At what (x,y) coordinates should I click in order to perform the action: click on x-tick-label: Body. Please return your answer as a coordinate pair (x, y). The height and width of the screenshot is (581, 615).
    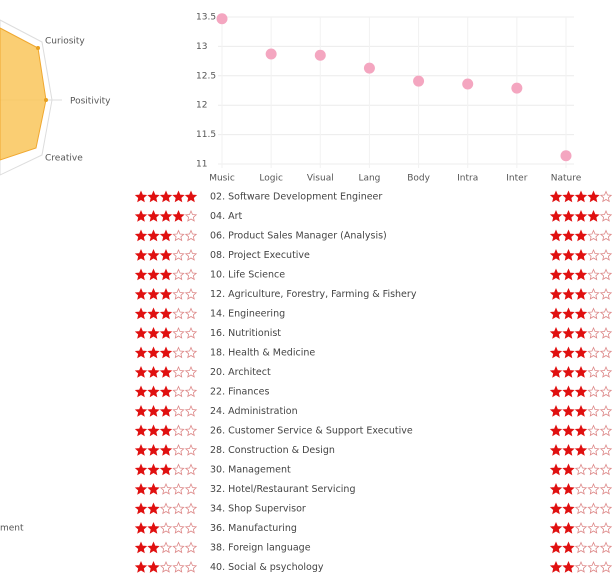
    Looking at the image, I should click on (418, 179).